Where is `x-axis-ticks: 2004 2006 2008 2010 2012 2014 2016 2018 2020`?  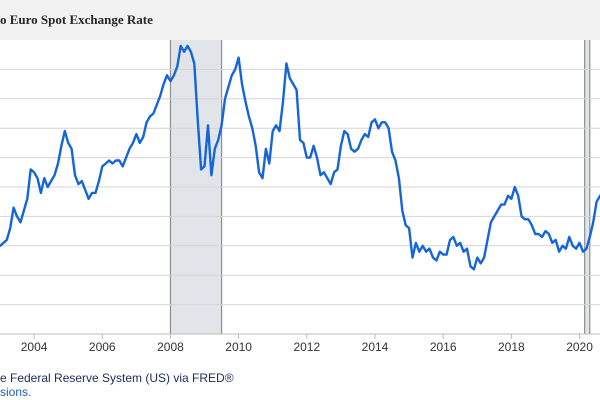
x-axis-ticks: 2004 2006 2008 2010 2012 2014 2016 2018 2020 is located at coordinates (307, 344).